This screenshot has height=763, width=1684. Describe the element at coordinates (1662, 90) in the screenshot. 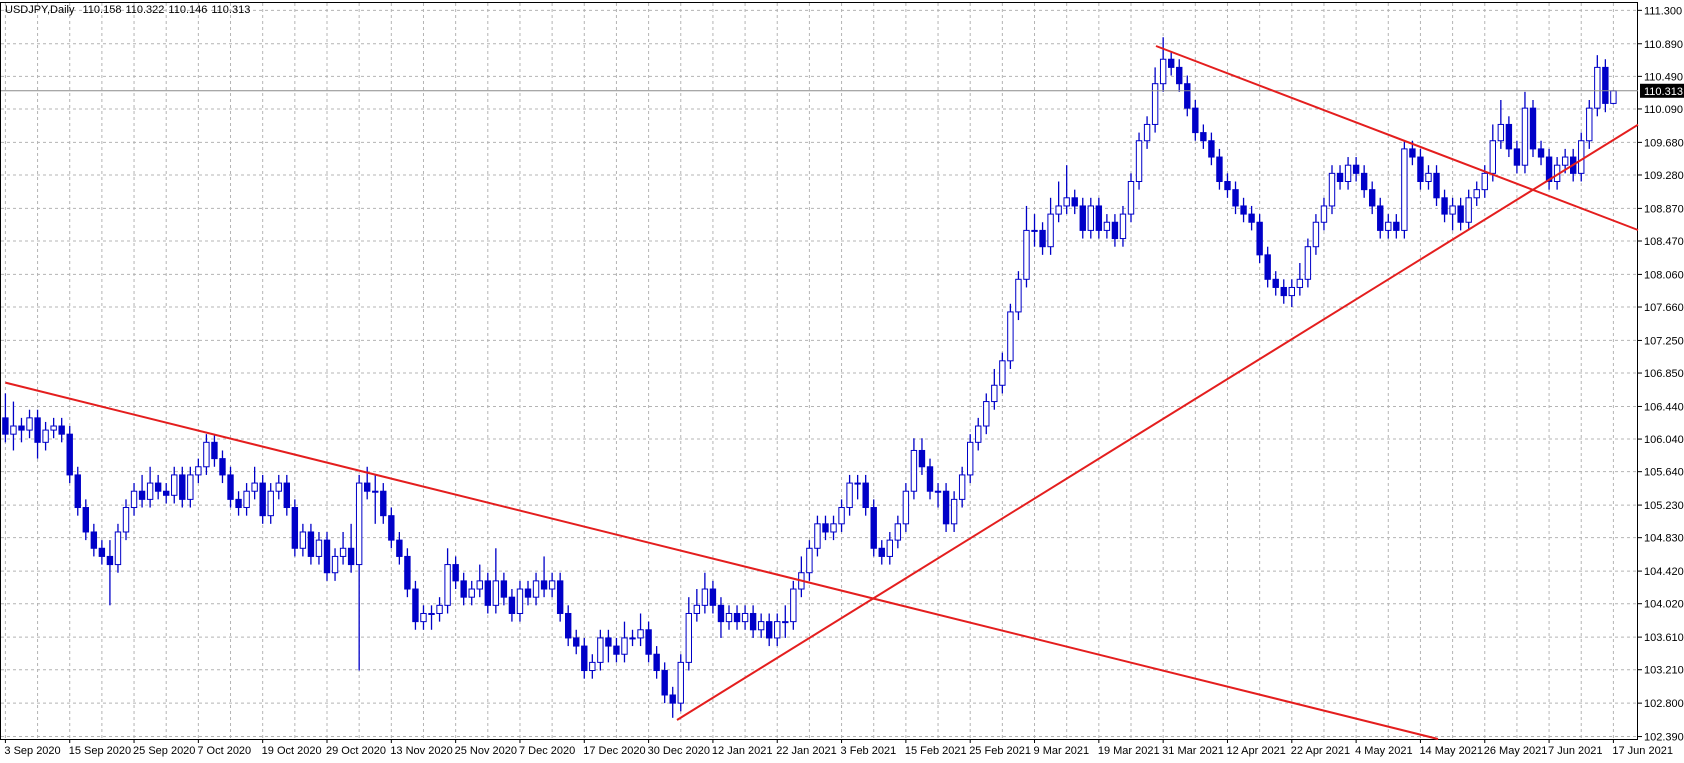

I see `price-label-box` at that location.